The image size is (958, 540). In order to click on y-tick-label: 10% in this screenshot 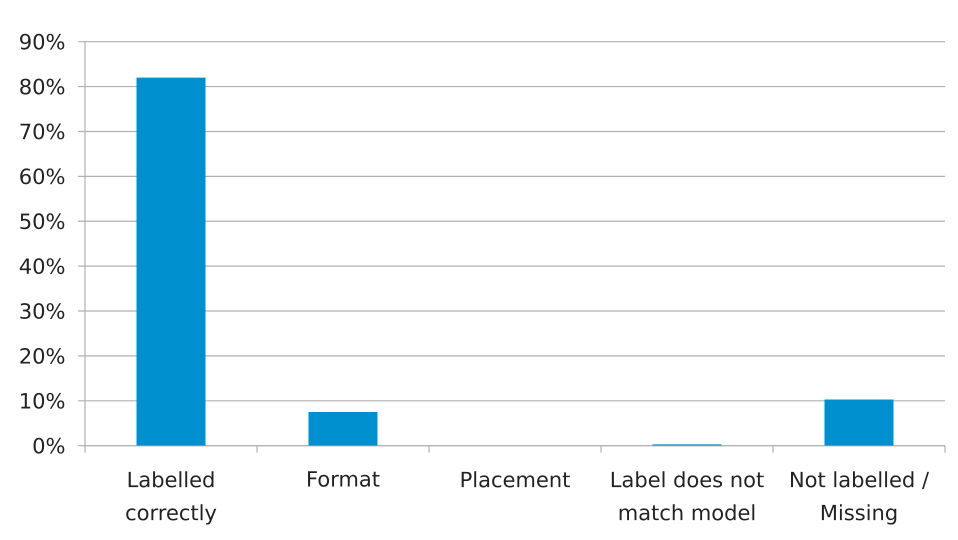, I will do `click(42, 400)`.